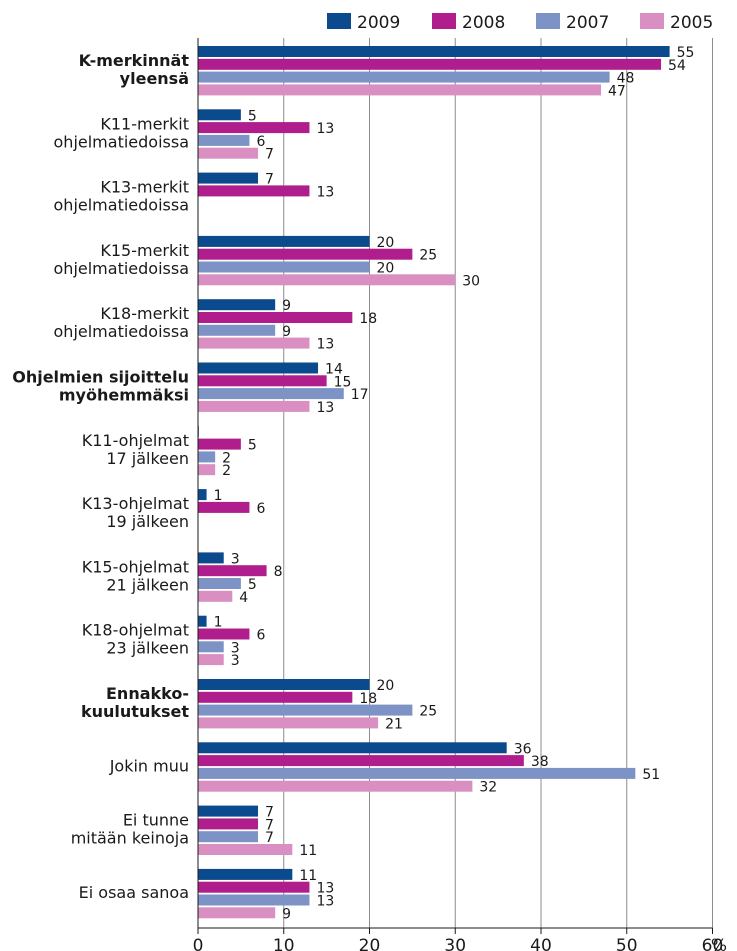 The width and height of the screenshot is (737, 951). Describe the element at coordinates (100, 377) in the screenshot. I see `category-label: Ohjelmien sijoittelu` at that location.